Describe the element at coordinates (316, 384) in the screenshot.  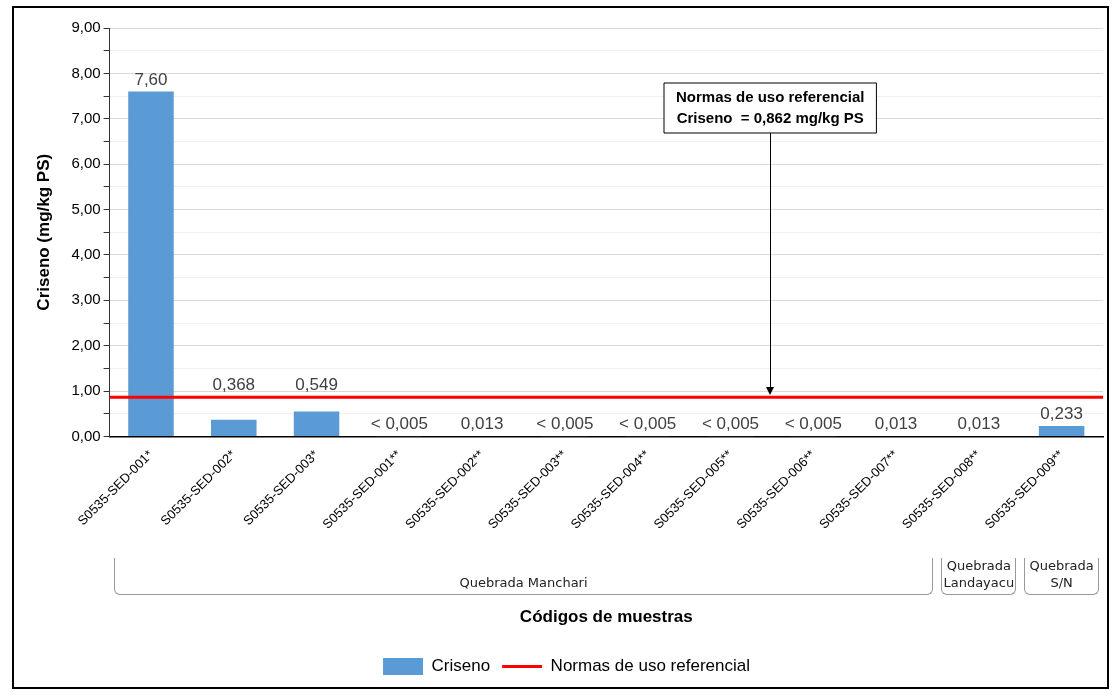
I see `data-label: 0,549` at that location.